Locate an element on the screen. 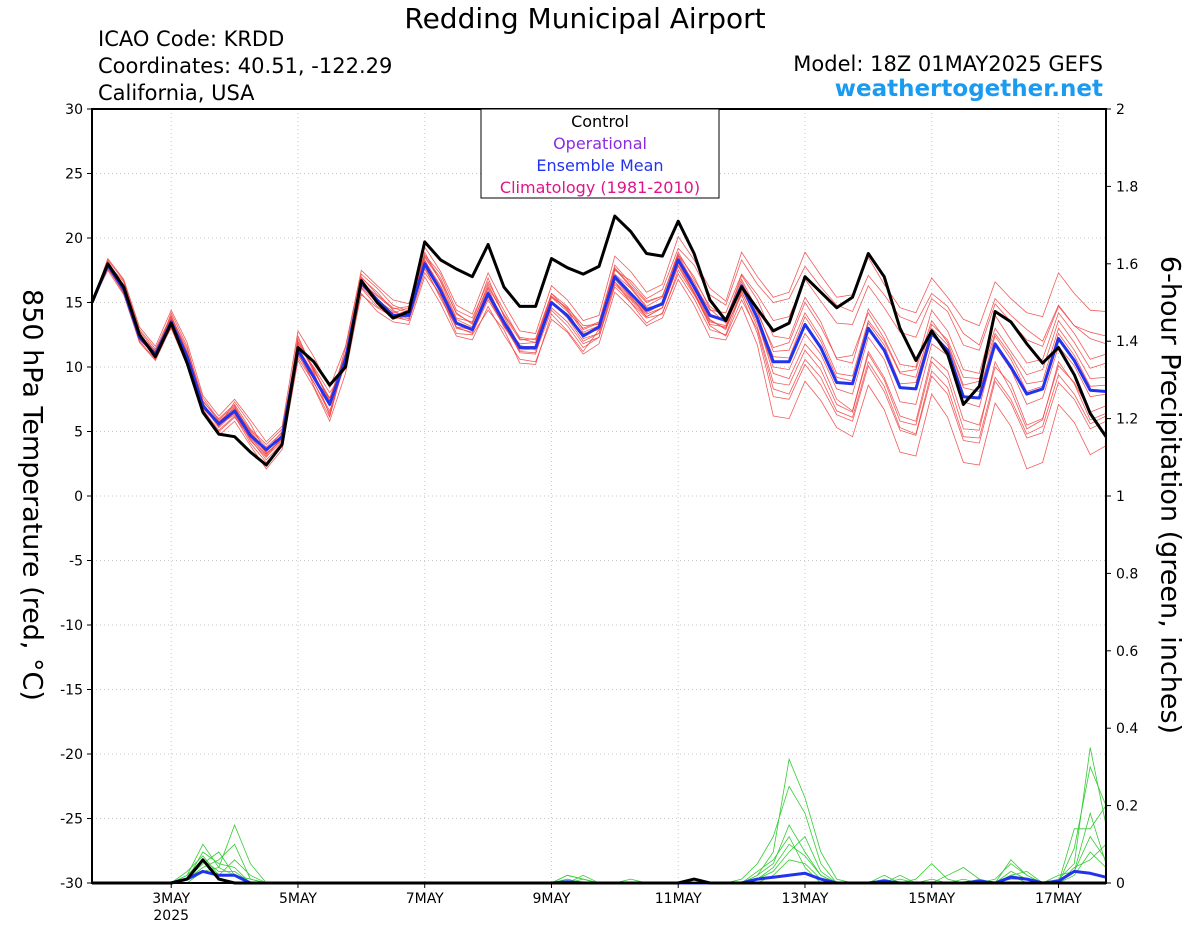 The width and height of the screenshot is (1200, 927). site-link: weathertogether.net is located at coordinates (968, 89).